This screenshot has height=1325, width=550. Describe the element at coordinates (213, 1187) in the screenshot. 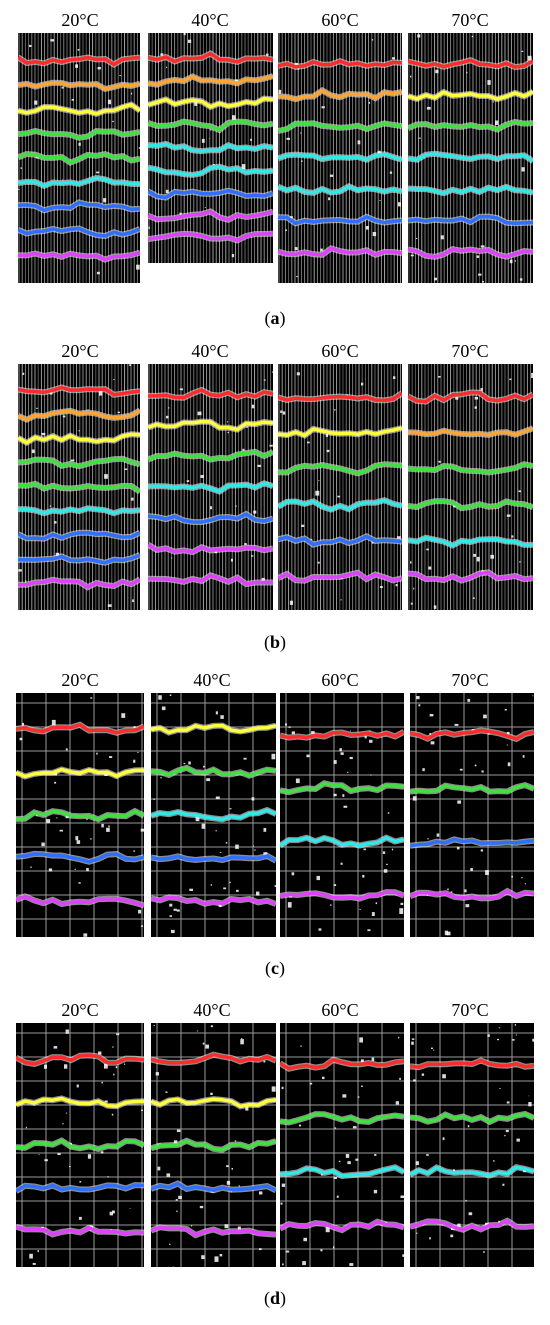

I see `trace-blue` at that location.